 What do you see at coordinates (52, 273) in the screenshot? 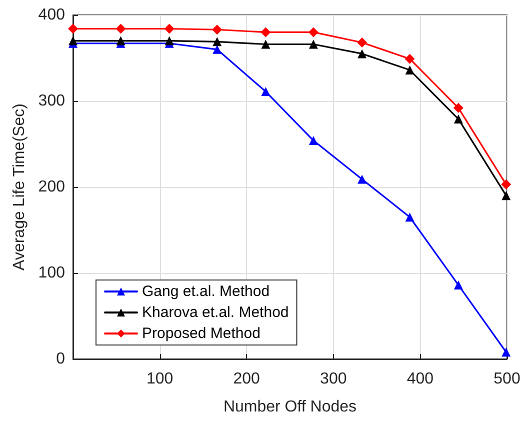
I see `y-tick-label: 100` at bounding box center [52, 273].